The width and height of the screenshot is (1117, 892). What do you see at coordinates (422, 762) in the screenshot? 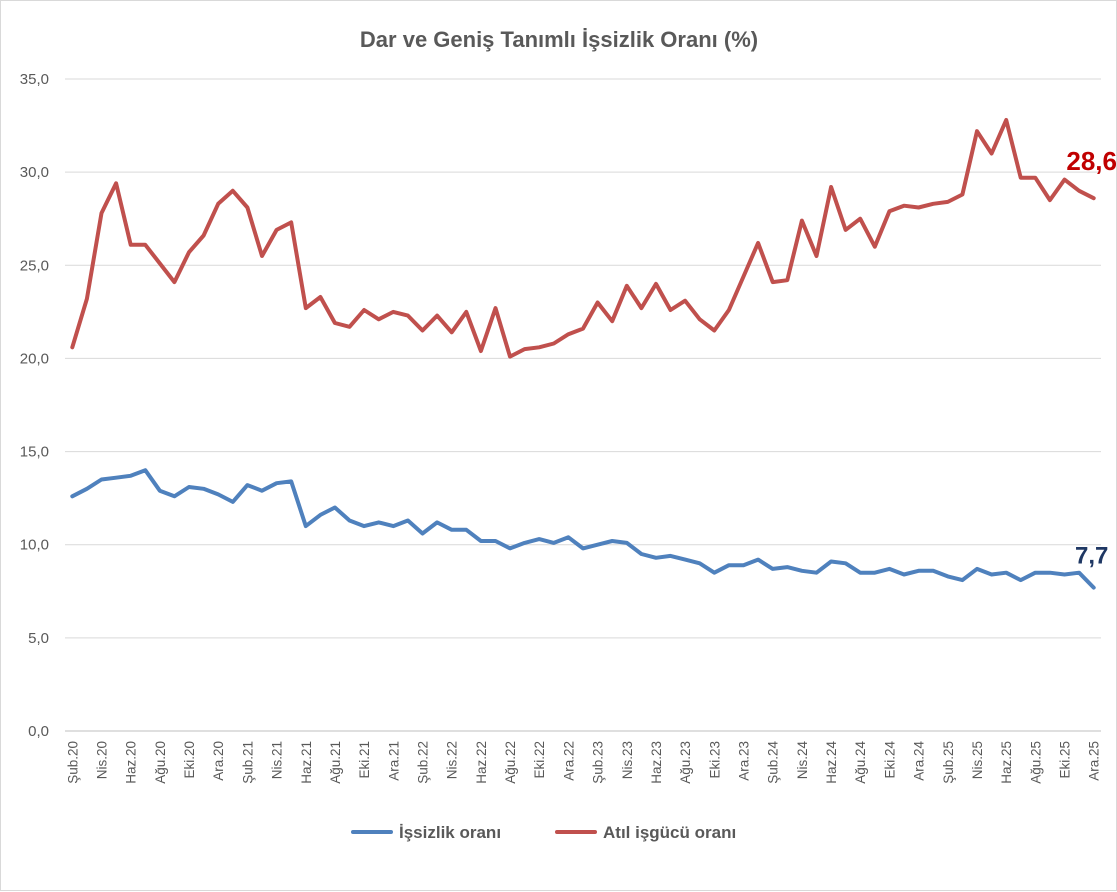
I see `x-tick-label: Şub.22` at bounding box center [422, 762].